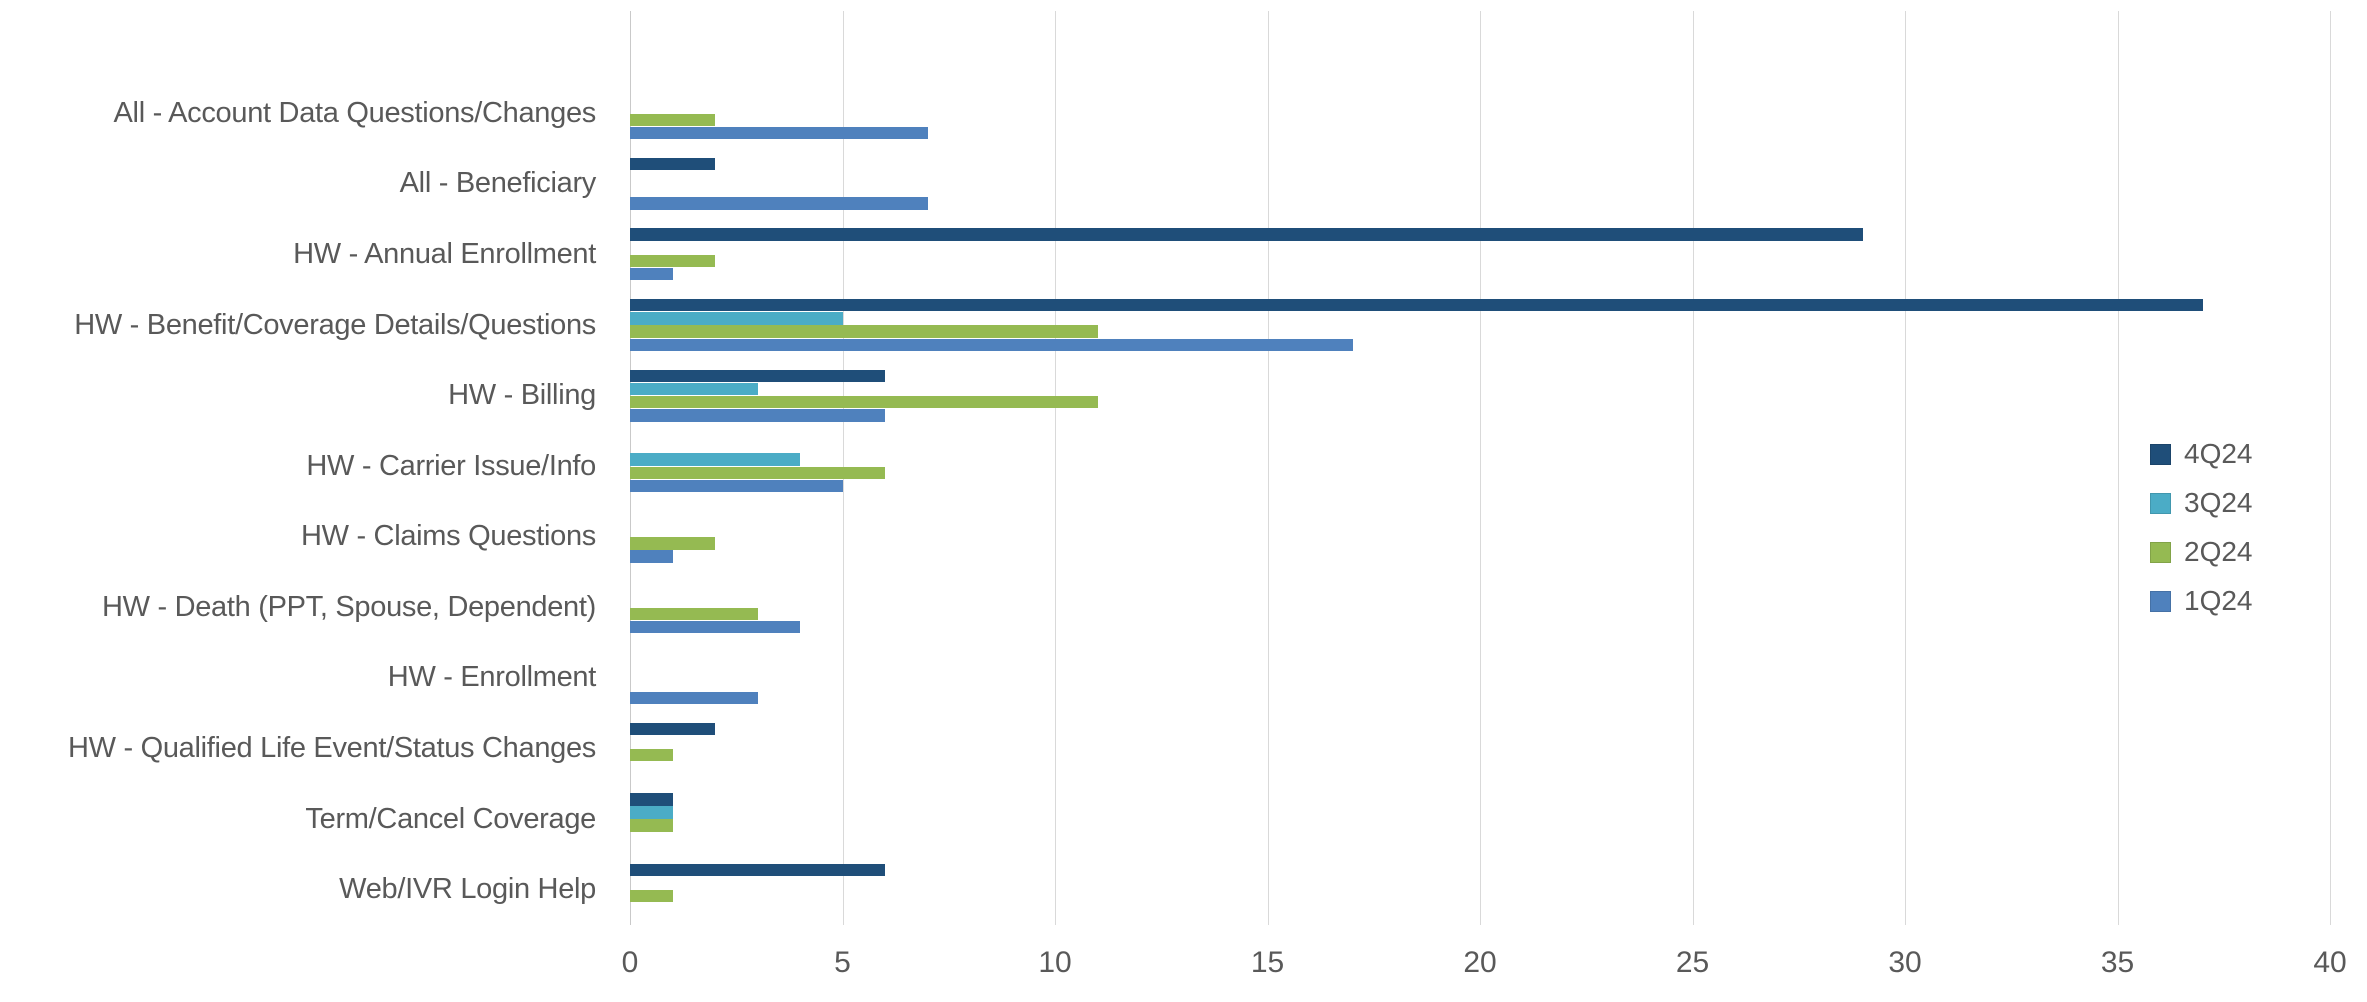 The width and height of the screenshot is (2367, 1002). I want to click on category-label: HW - Annual Enrollment, so click(444, 253).